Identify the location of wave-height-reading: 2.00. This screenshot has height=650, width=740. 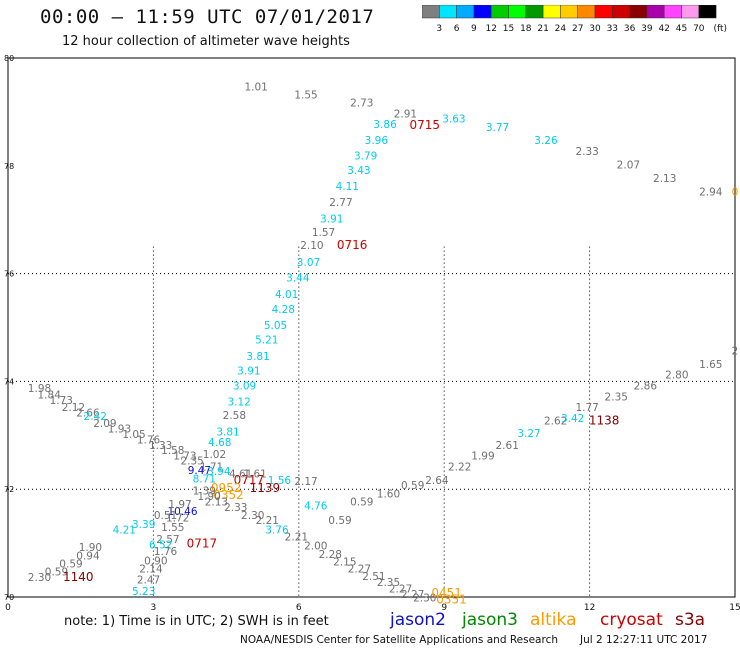
(315, 547).